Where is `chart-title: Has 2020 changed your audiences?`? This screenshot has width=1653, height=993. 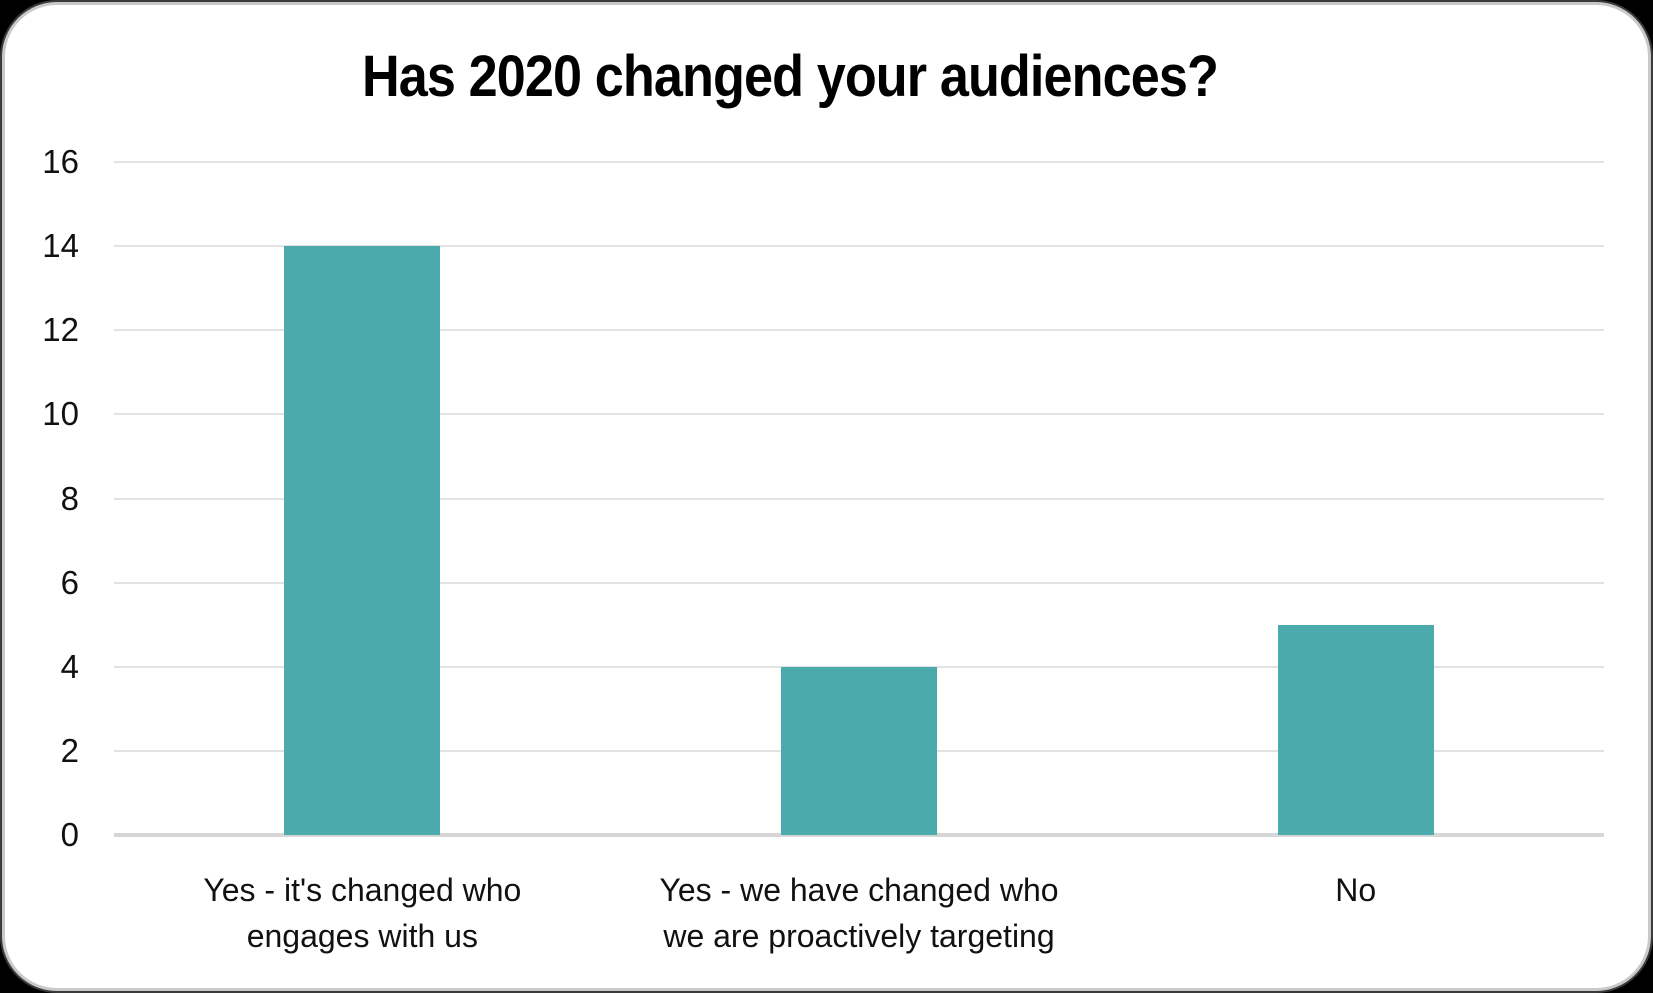 chart-title: Has 2020 changed your audiences? is located at coordinates (790, 76).